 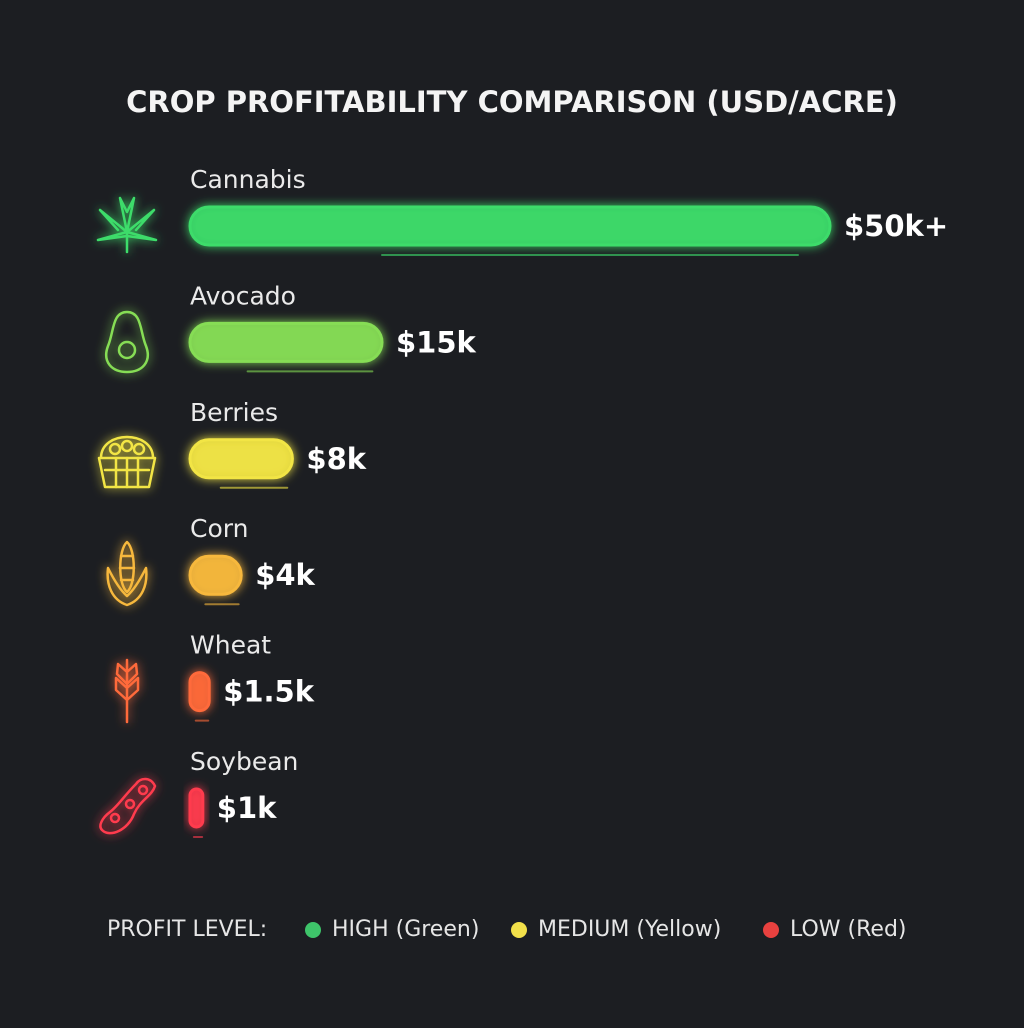 I want to click on corn-icon, so click(x=127, y=573).